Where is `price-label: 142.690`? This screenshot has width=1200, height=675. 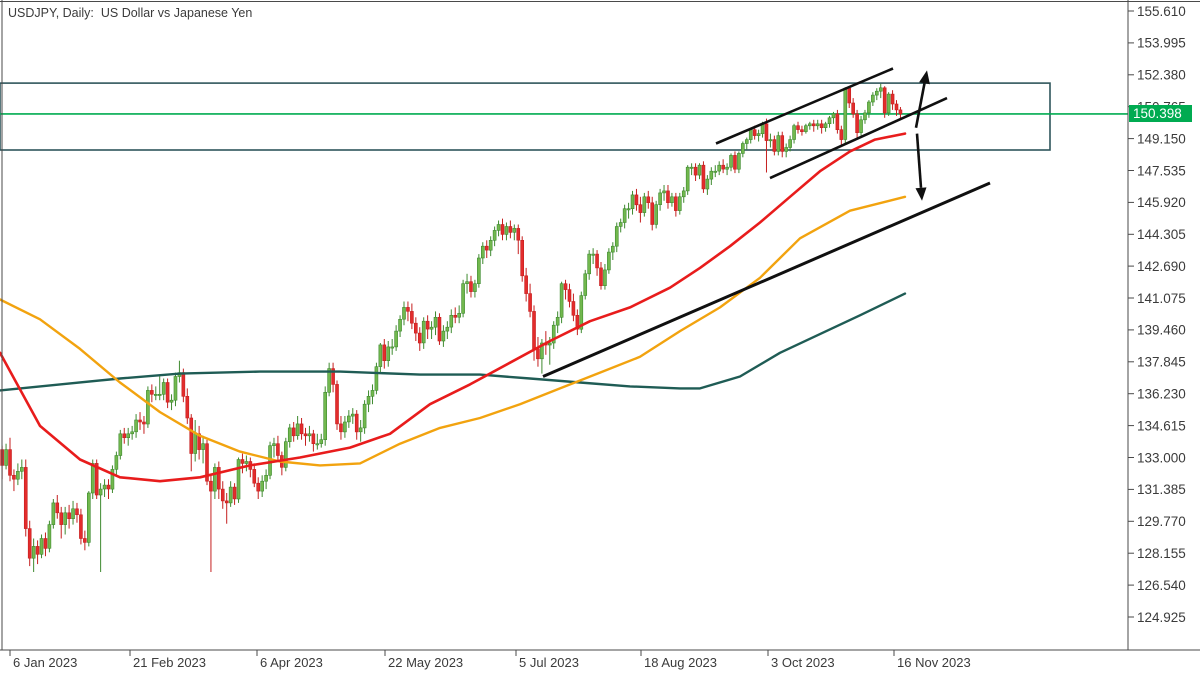
price-label: 142.690 is located at coordinates (1161, 266).